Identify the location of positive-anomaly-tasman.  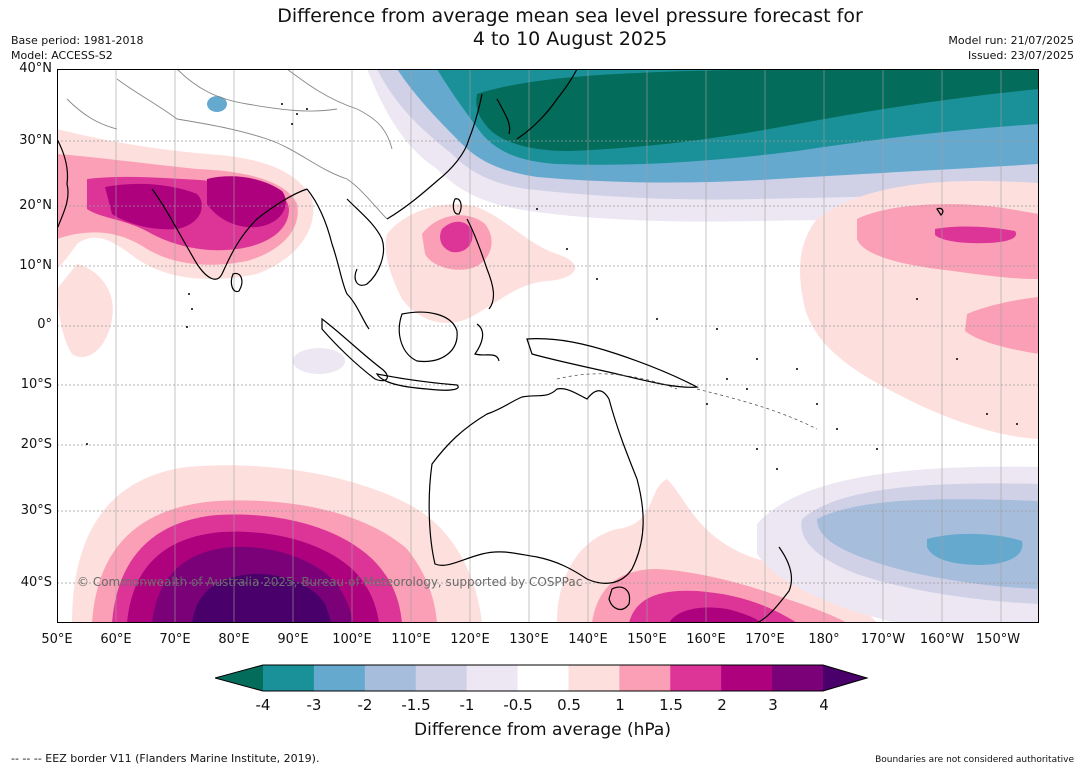
(717, 551).